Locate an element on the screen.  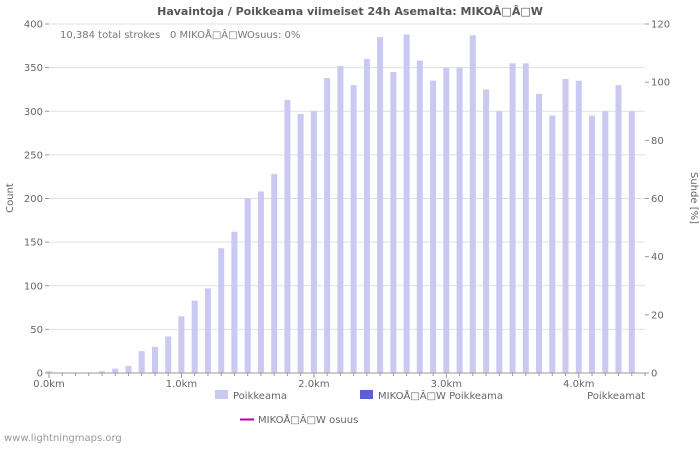
legend-label-station-poikkeama: MIKOÅ□Â□W Poikkeama is located at coordinates (440, 395).